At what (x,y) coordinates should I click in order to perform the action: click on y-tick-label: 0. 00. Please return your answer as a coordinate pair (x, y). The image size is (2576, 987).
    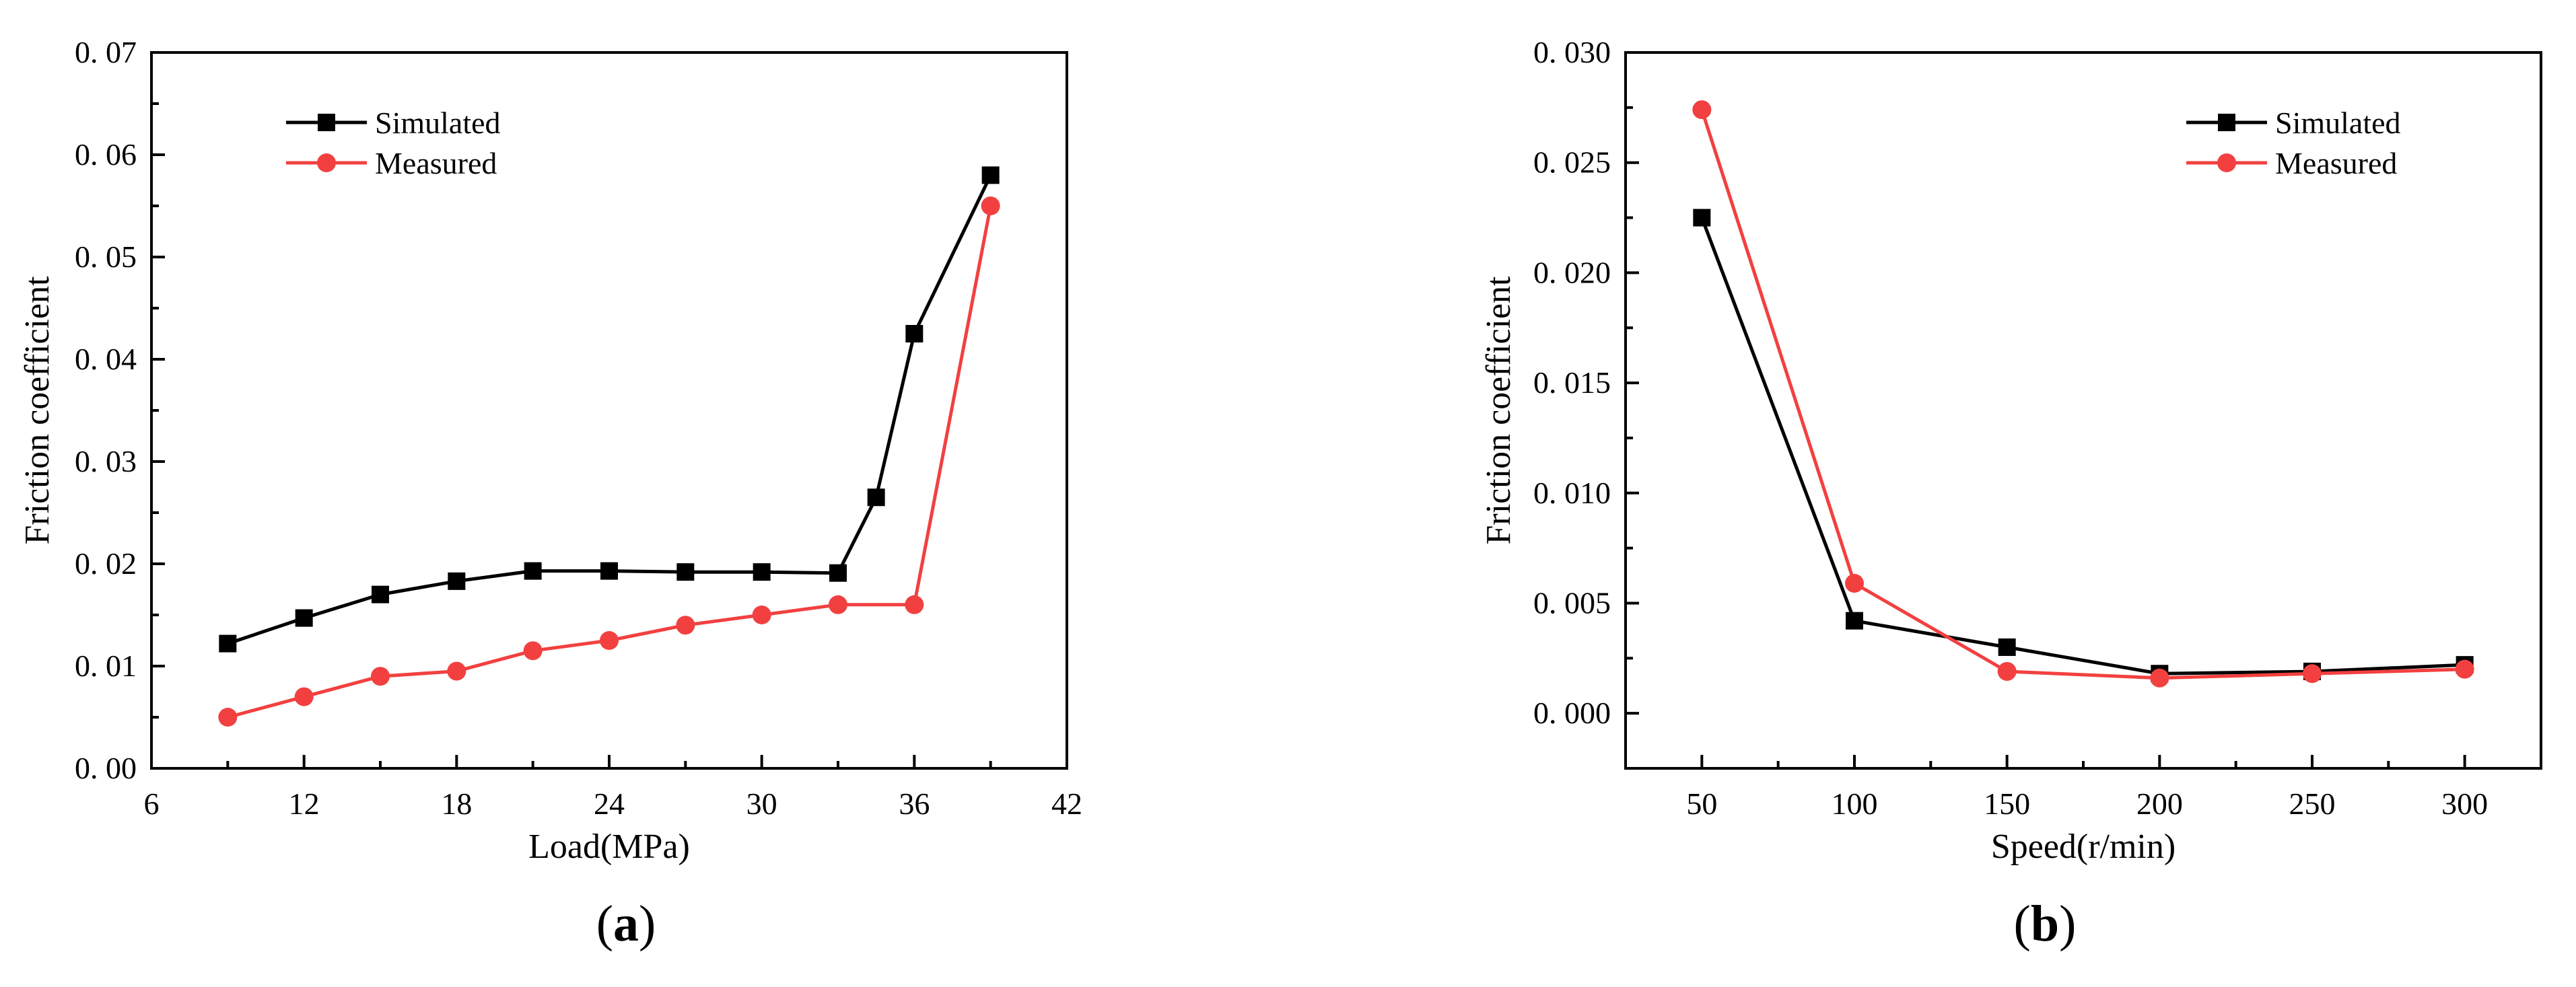
    Looking at the image, I should click on (106, 768).